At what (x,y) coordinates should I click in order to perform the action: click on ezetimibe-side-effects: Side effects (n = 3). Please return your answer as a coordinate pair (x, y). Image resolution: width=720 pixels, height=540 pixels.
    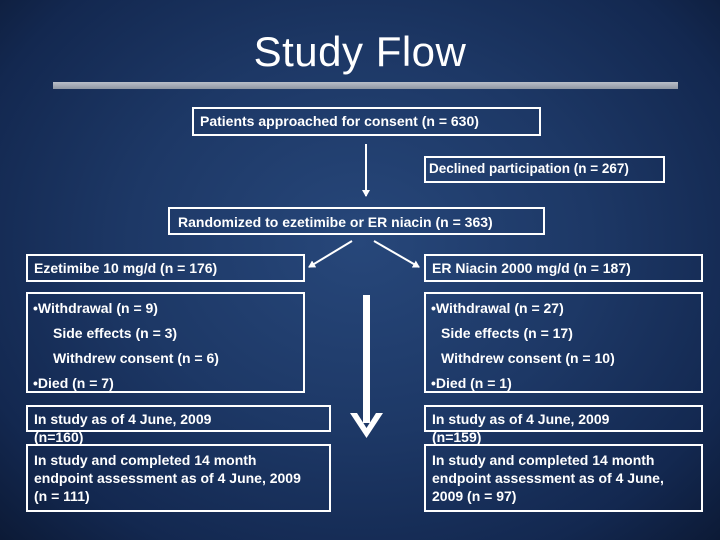
    Looking at the image, I should click on (115, 333).